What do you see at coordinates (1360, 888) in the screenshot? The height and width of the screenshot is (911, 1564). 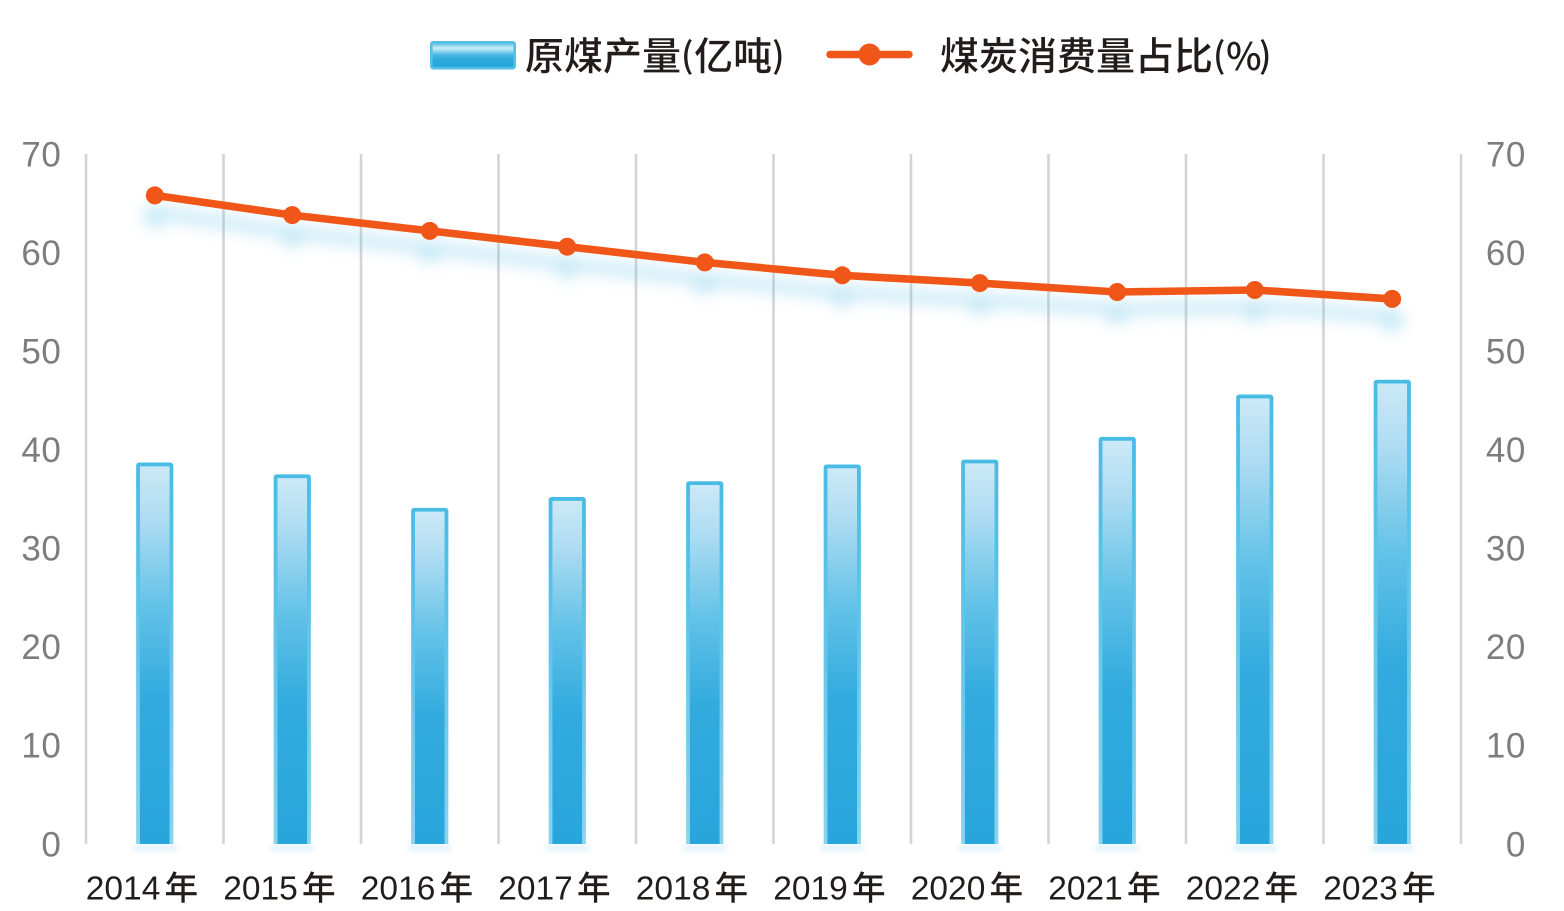 I see `svg-text: 2023` at bounding box center [1360, 888].